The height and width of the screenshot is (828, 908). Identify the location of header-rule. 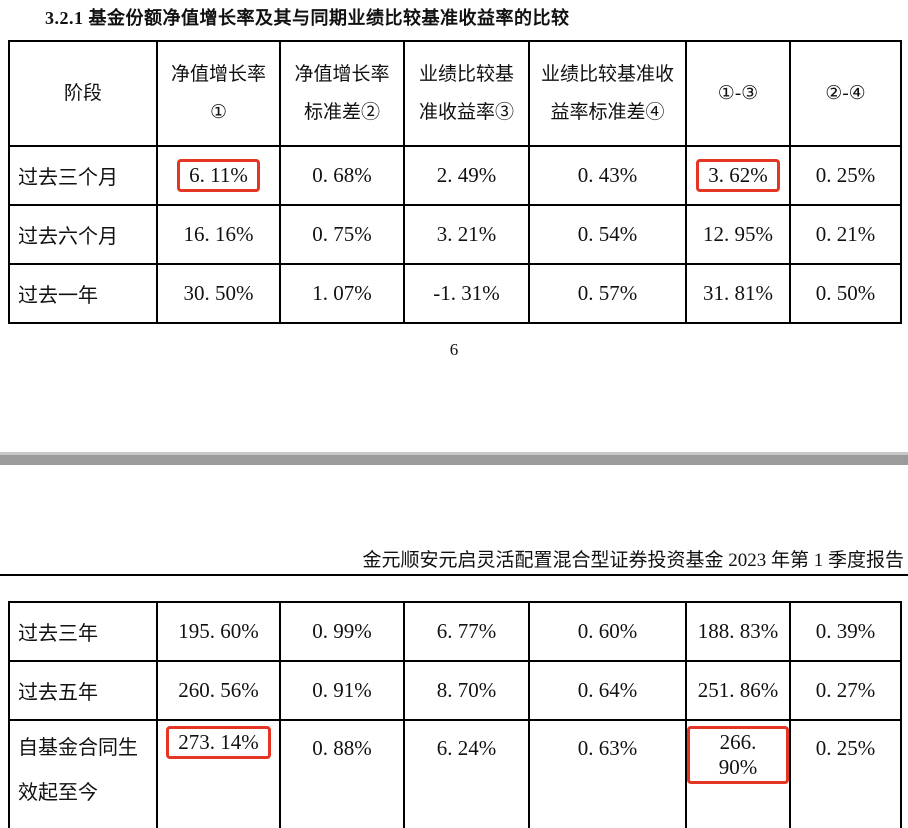
(454, 575).